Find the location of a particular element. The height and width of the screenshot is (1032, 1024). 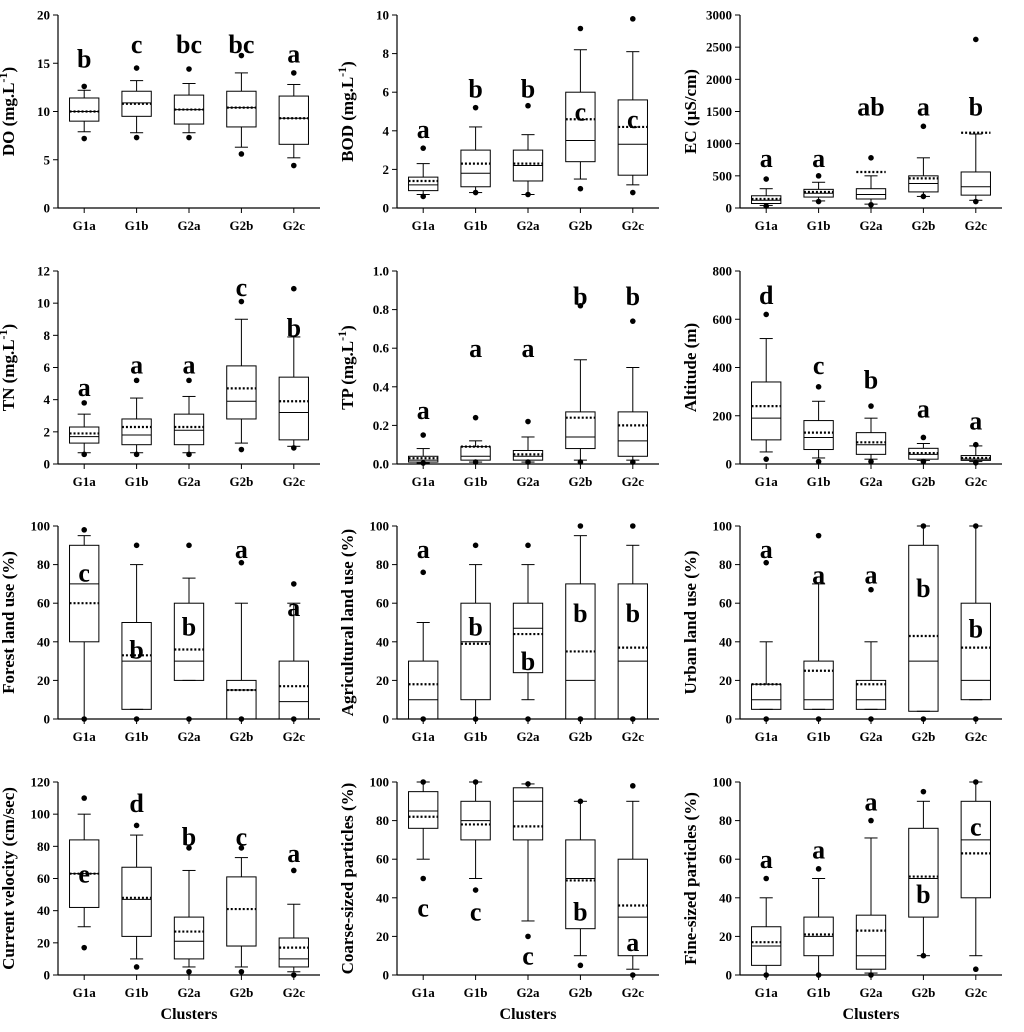

y-axis-label-main: Fine-sized particles (%) is located at coordinates (690, 878).